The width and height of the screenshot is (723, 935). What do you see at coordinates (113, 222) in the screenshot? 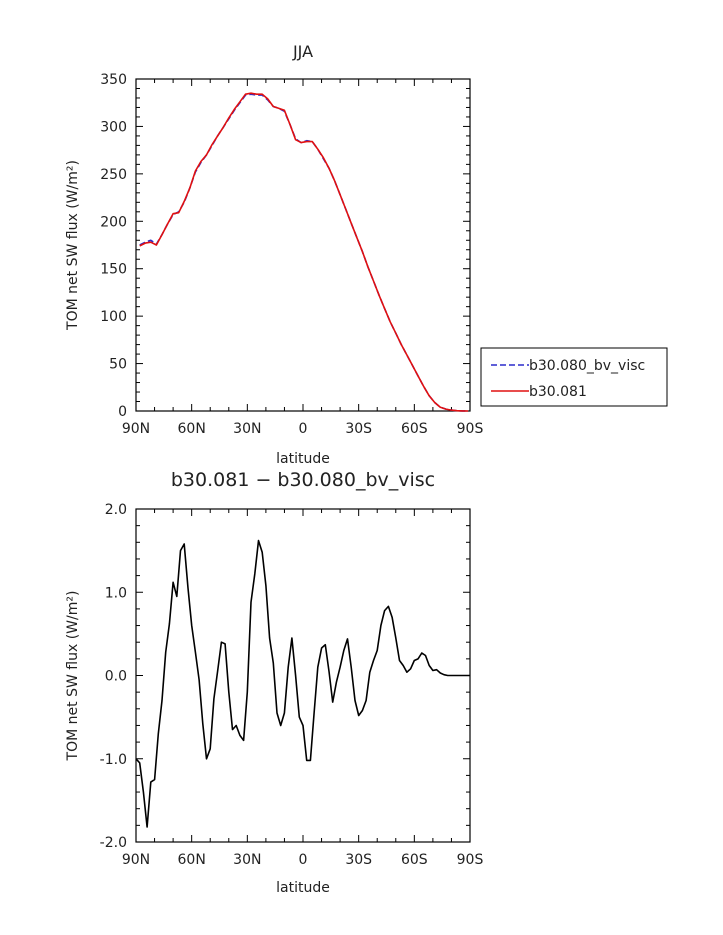
I see `y-tick-label: 200` at bounding box center [113, 222].